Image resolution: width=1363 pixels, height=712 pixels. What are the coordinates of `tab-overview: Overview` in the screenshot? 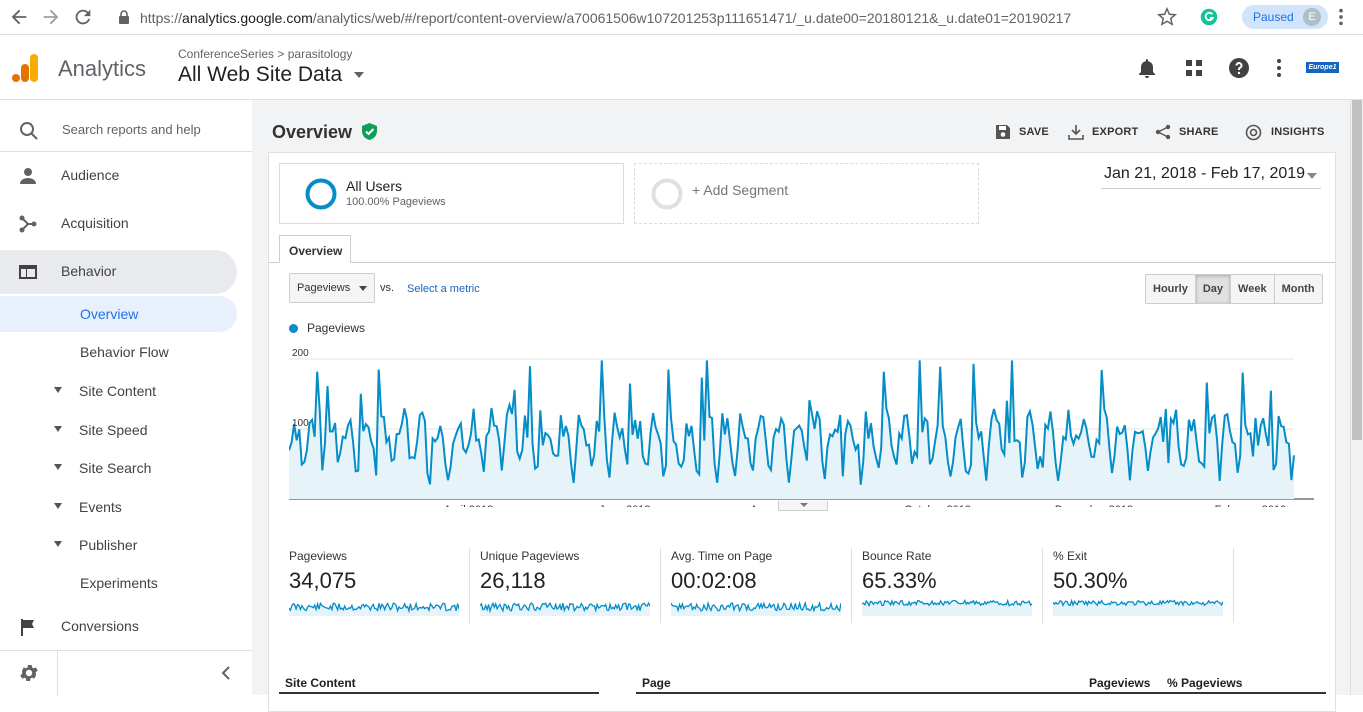 It's located at (315, 249).